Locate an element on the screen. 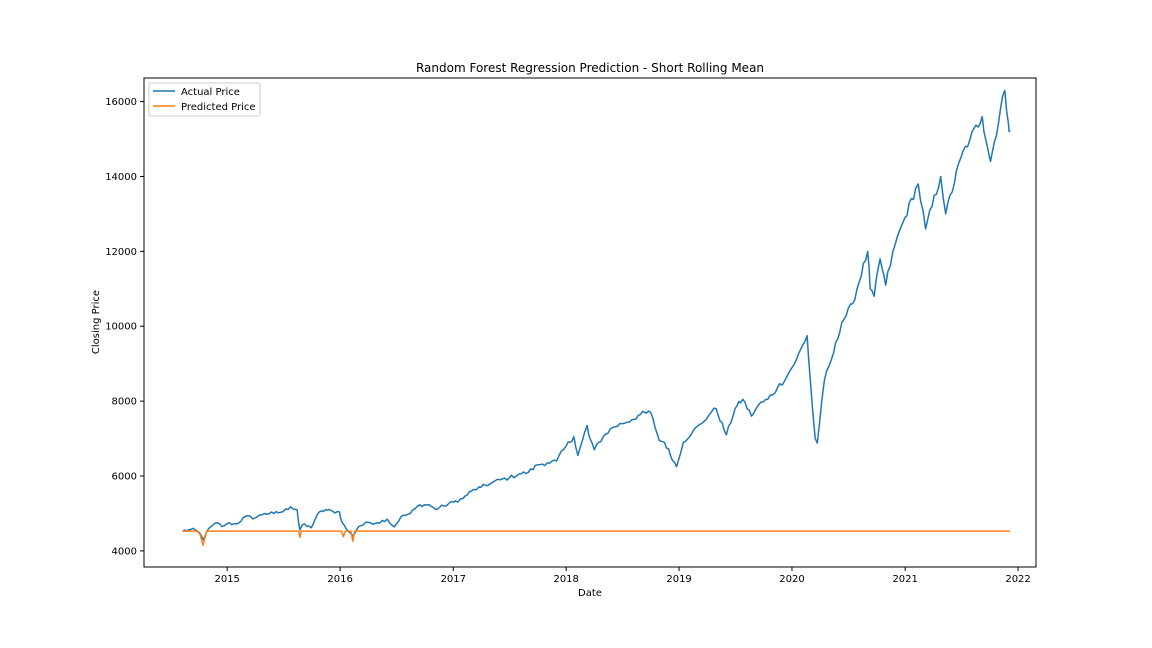 This screenshot has width=1152, height=648. y-tick-label: 10000 is located at coordinates (121, 327).